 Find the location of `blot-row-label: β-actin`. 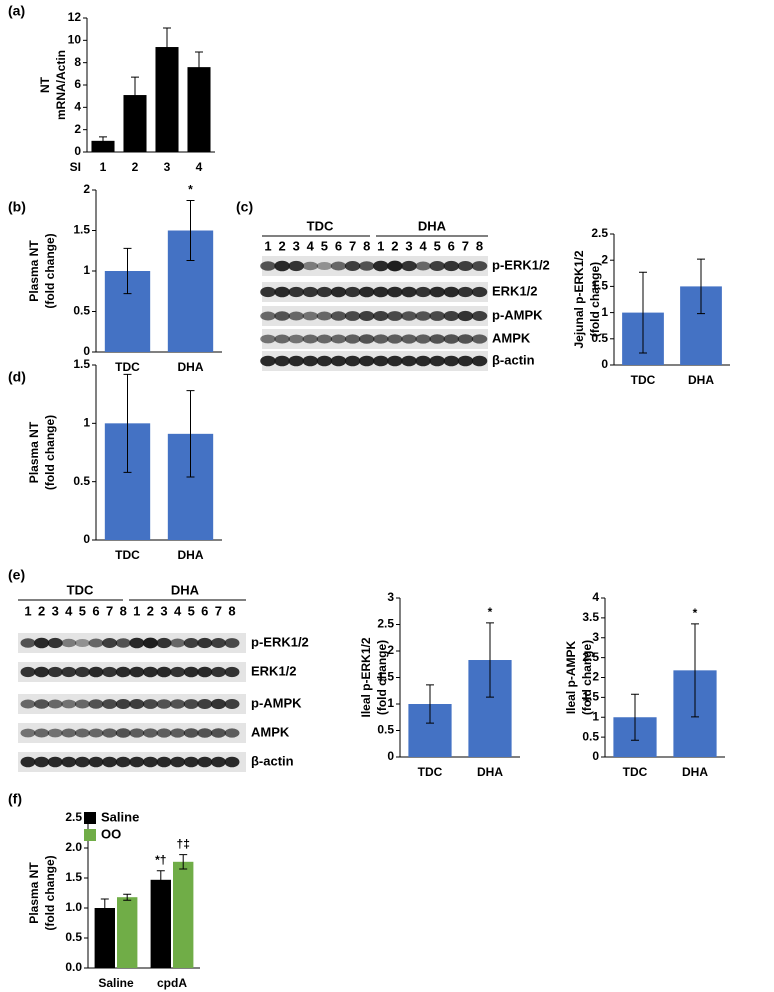

blot-row-label: β-actin is located at coordinates (272, 760).